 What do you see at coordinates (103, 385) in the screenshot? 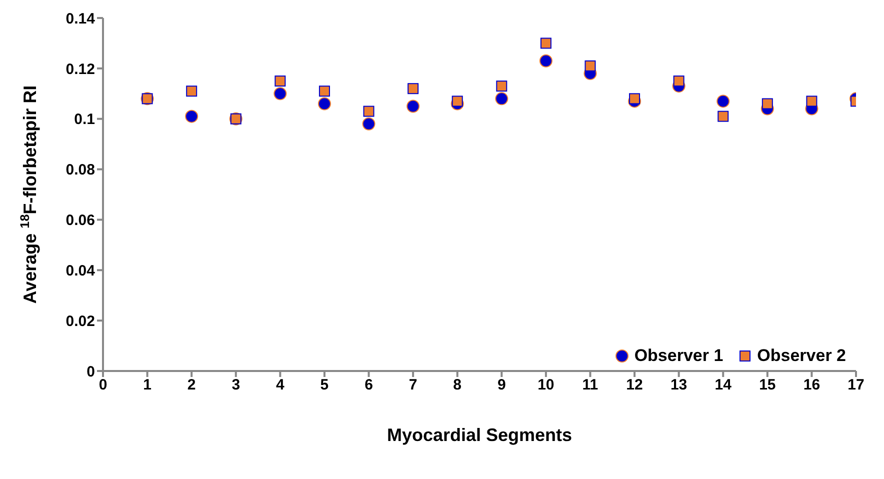
I see `x-tick-label: 0` at bounding box center [103, 385].